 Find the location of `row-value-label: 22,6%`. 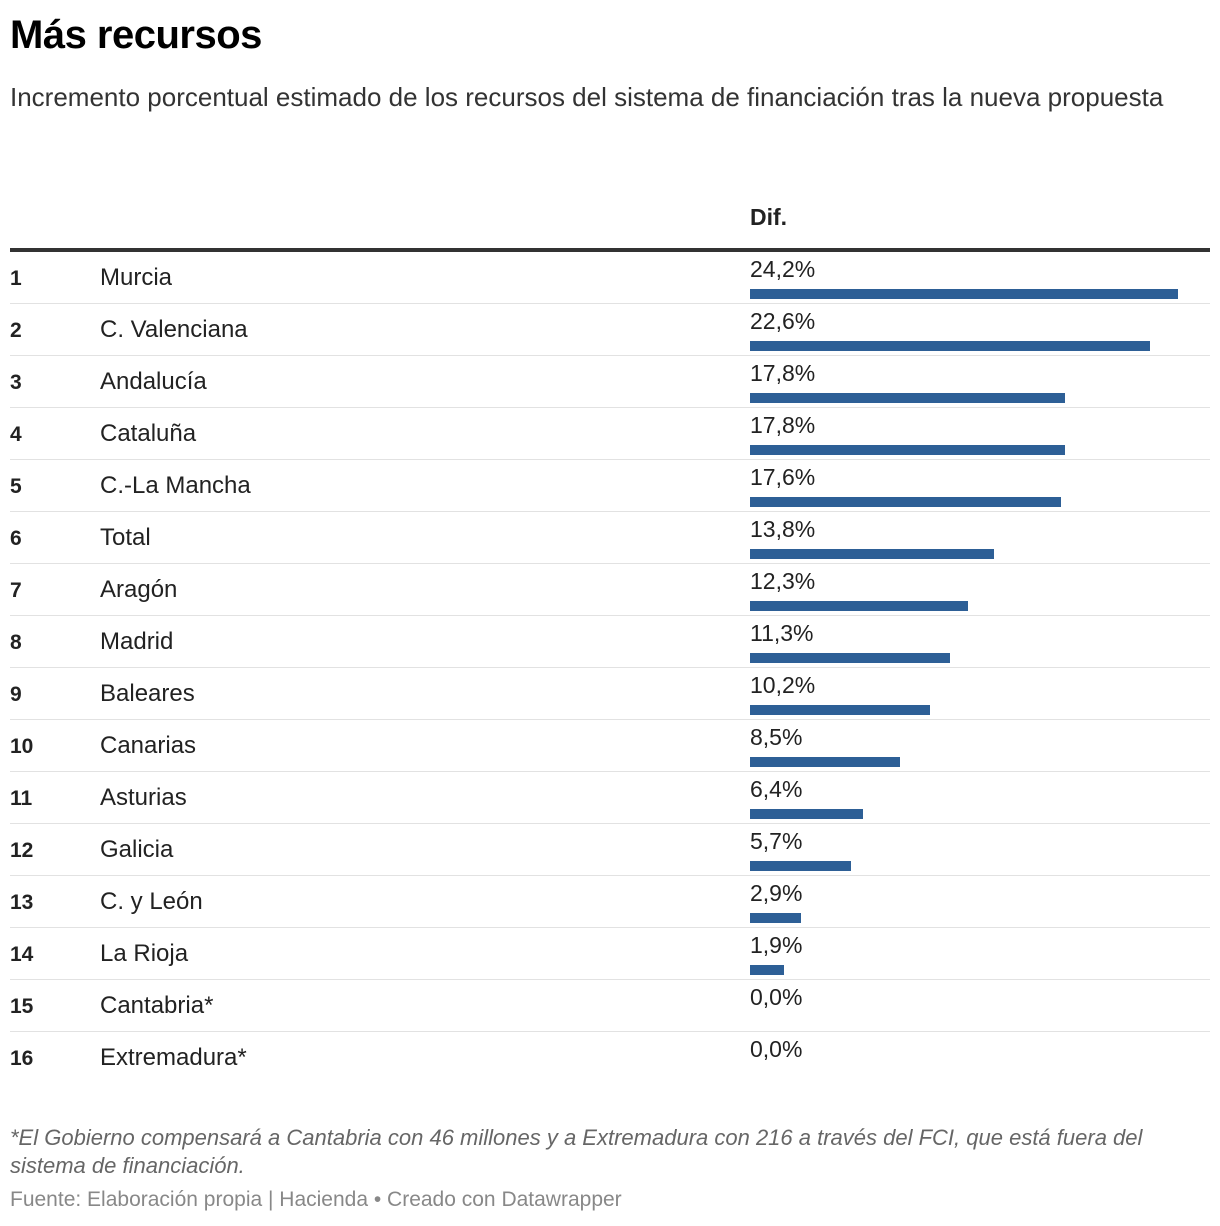

row-value-label: 22,6% is located at coordinates (783, 321).